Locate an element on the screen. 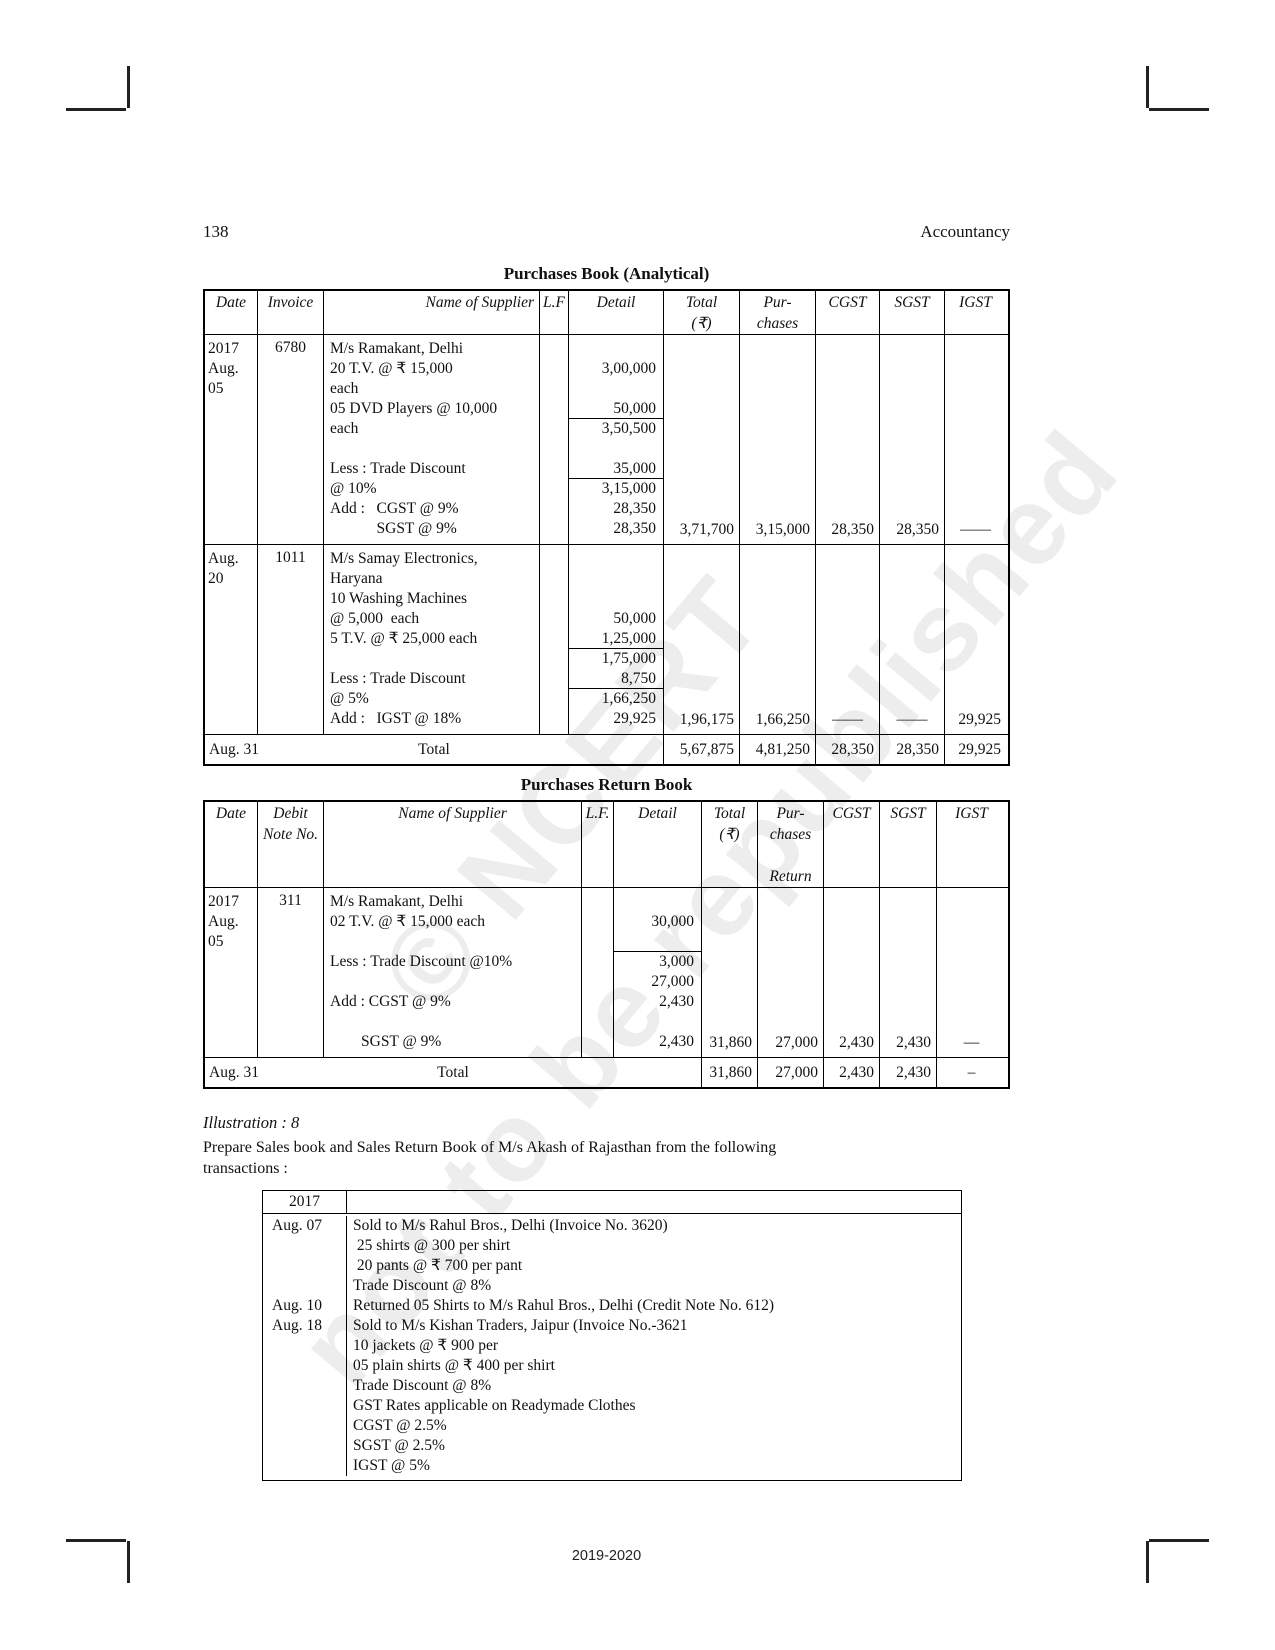 The image size is (1275, 1650). igst-value: — is located at coordinates (971, 1042).